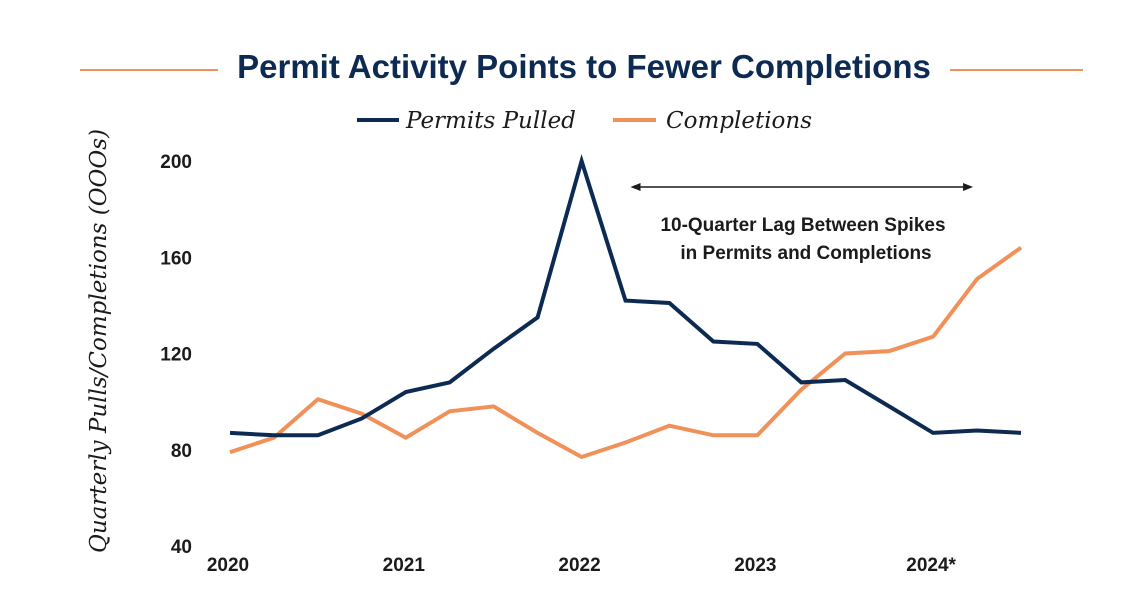 The image size is (1136, 600). What do you see at coordinates (181, 547) in the screenshot?
I see `y-tick-label: 40` at bounding box center [181, 547].